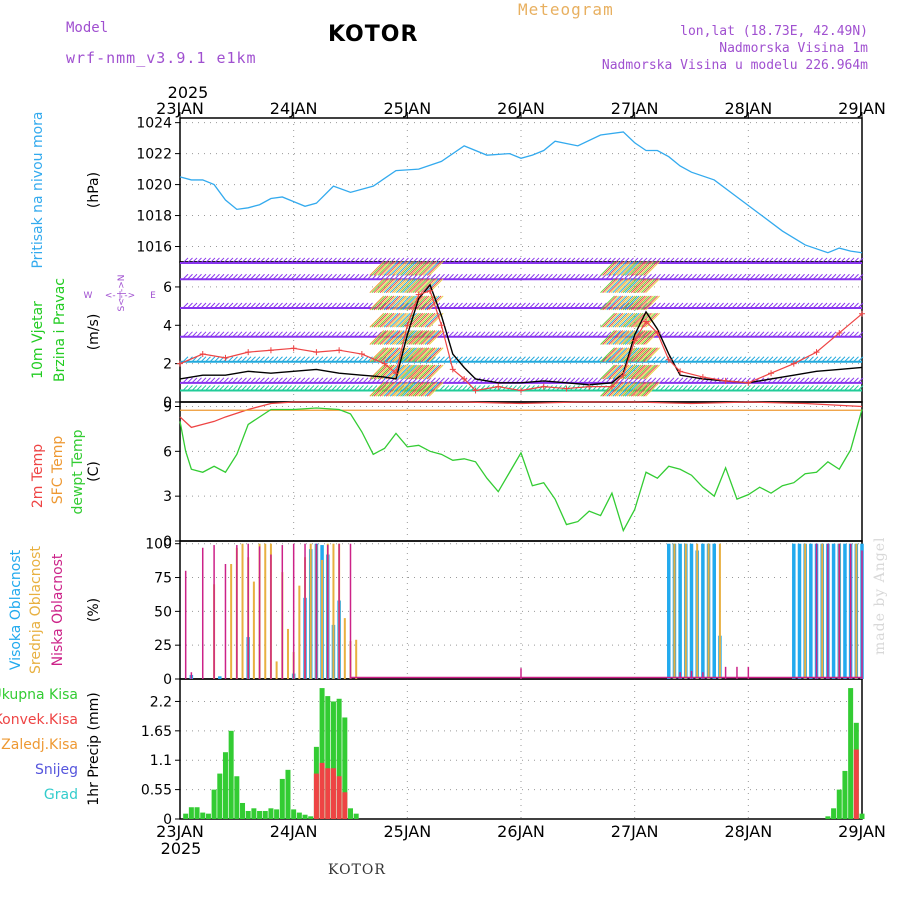 This screenshot has height=900, width=900. Describe the element at coordinates (94, 190) in the screenshot. I see `pressure-ylabel: (hPa)` at that location.